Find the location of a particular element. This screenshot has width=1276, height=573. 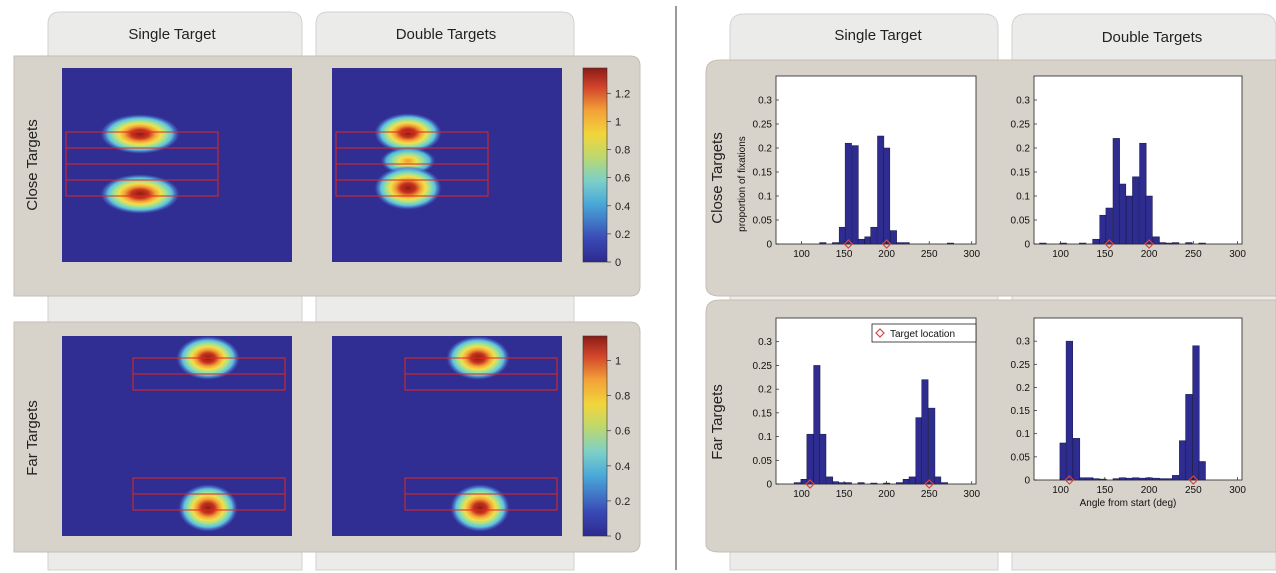

row-label-far-left: Far Targets is located at coordinates (32, 438).